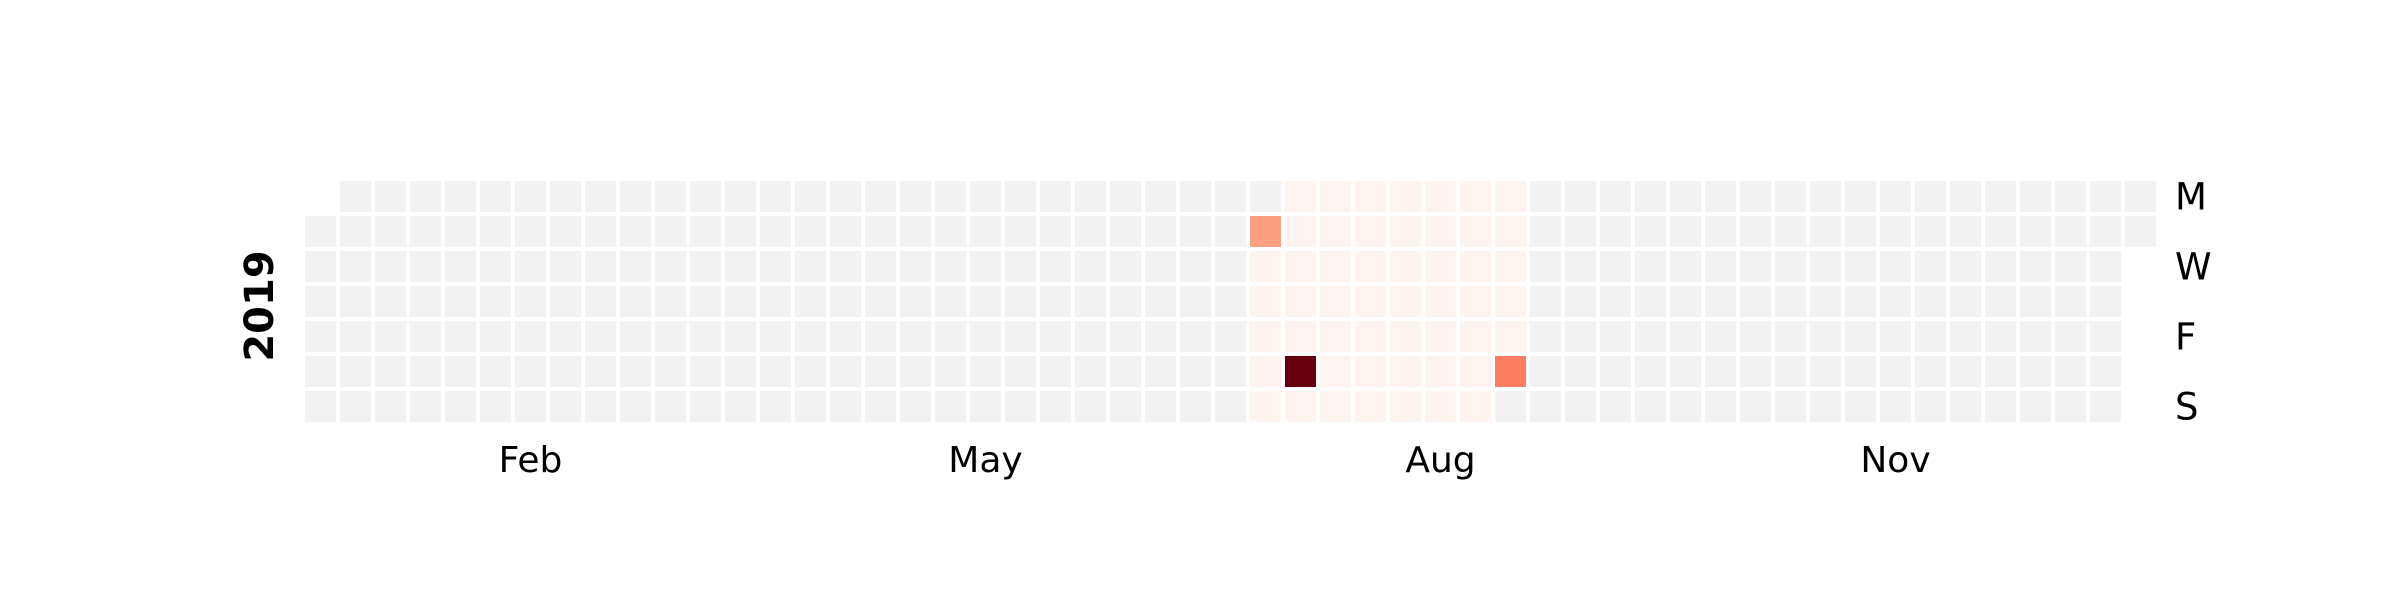  What do you see at coordinates (260, 305) in the screenshot?
I see `year-label: 2019` at bounding box center [260, 305].